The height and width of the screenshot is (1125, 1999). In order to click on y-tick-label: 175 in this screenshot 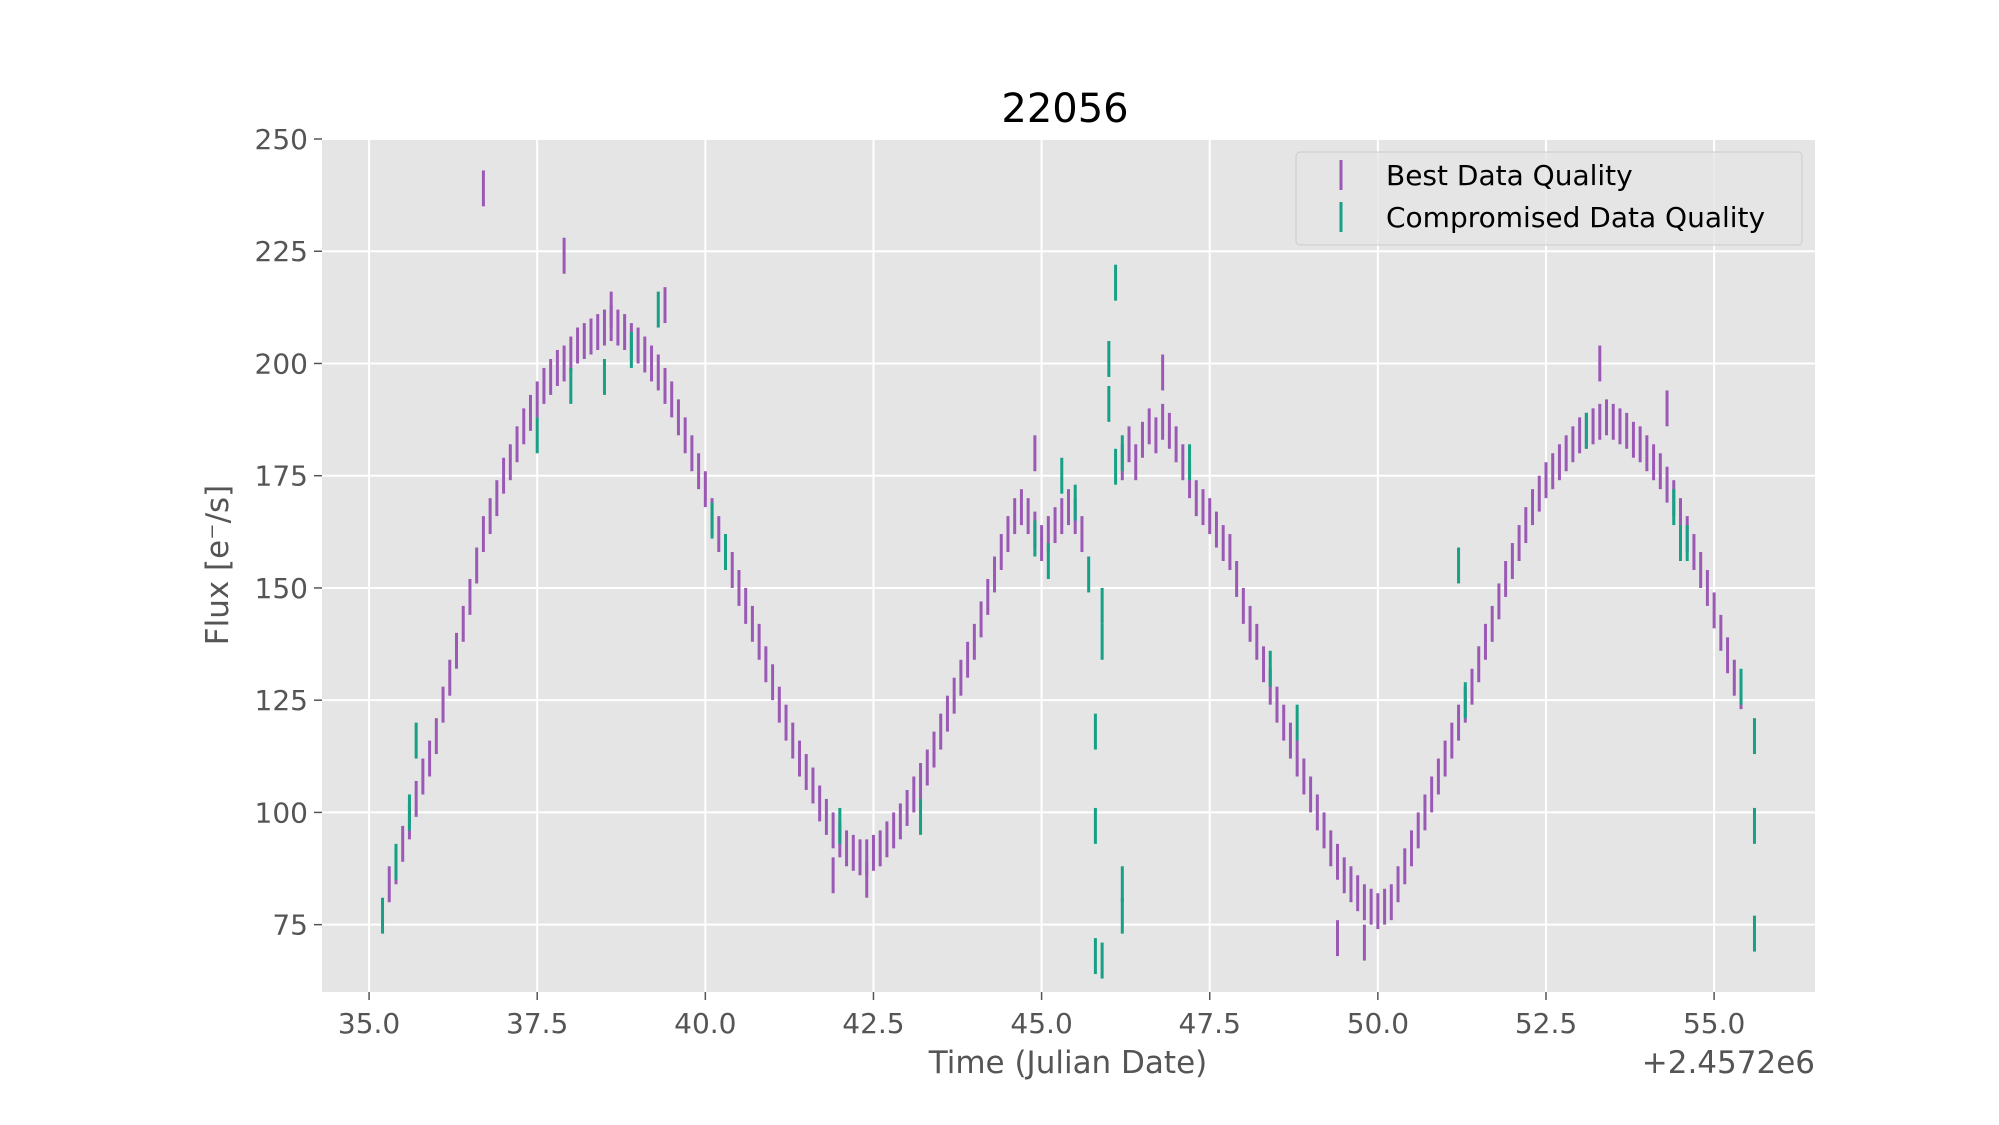, I will do `click(281, 476)`.